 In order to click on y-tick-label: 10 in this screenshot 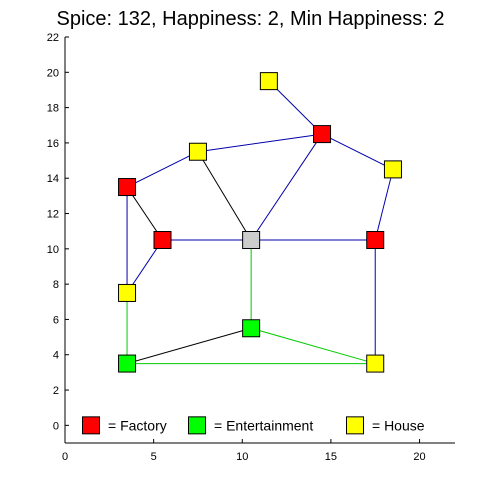, I will do `click(53, 250)`.